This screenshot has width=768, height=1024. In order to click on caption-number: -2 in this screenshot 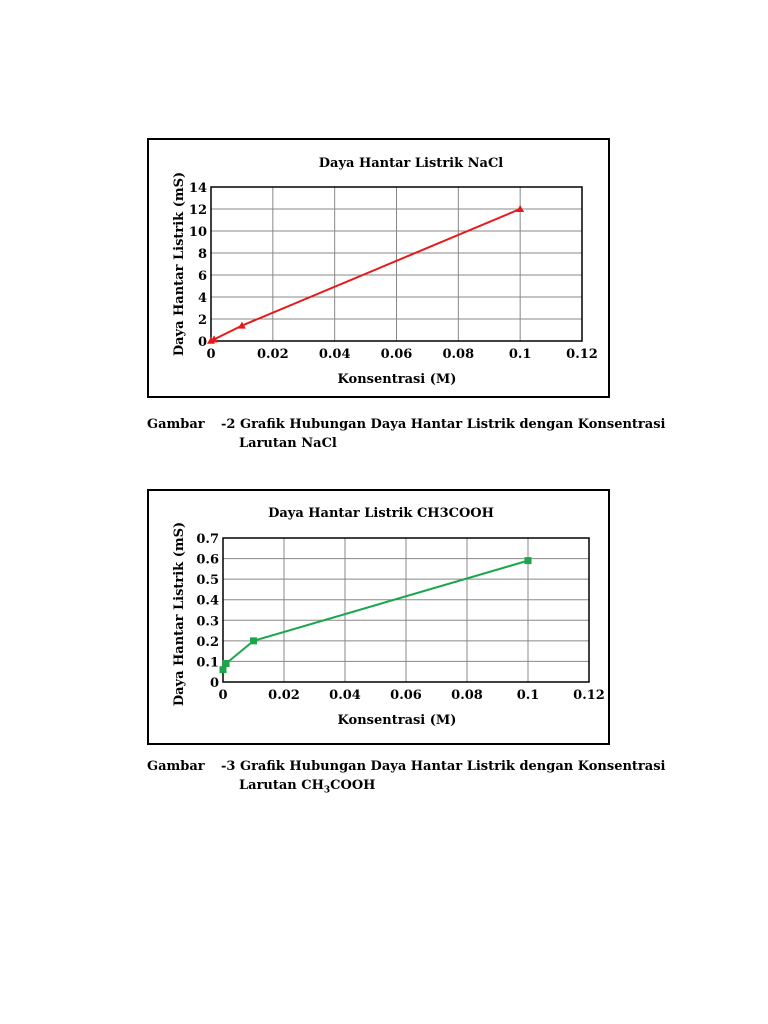, I will do `click(228, 424)`.